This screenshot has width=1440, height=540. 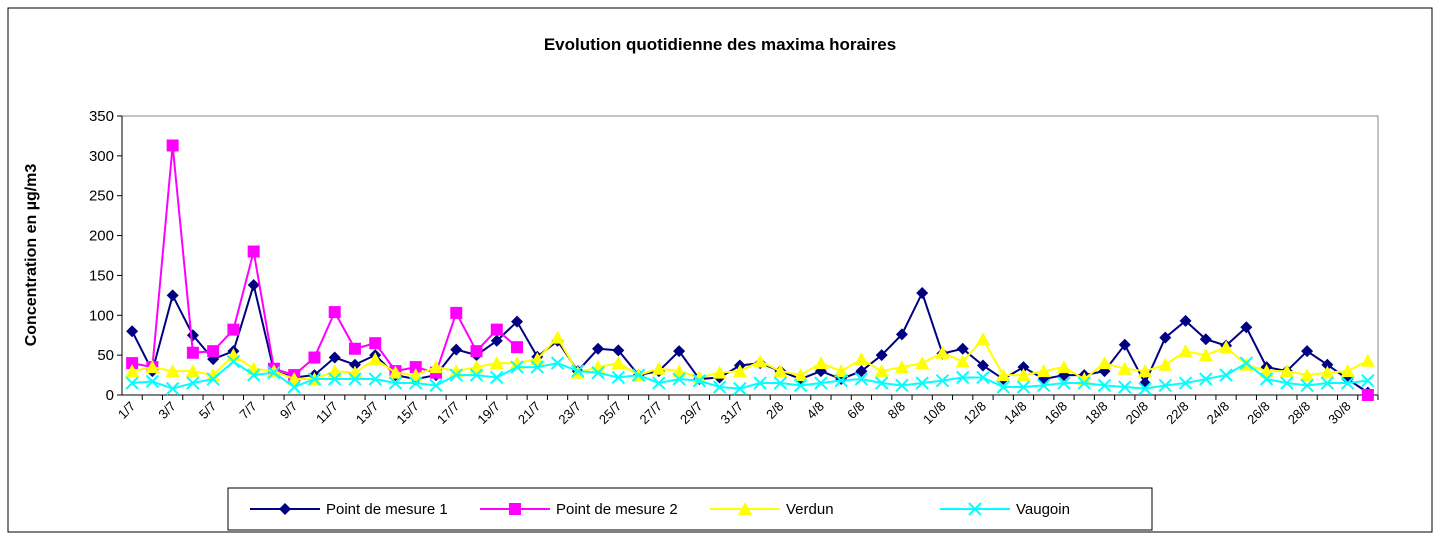 What do you see at coordinates (105, 355) in the screenshot?
I see `y-tick-label: 50` at bounding box center [105, 355].